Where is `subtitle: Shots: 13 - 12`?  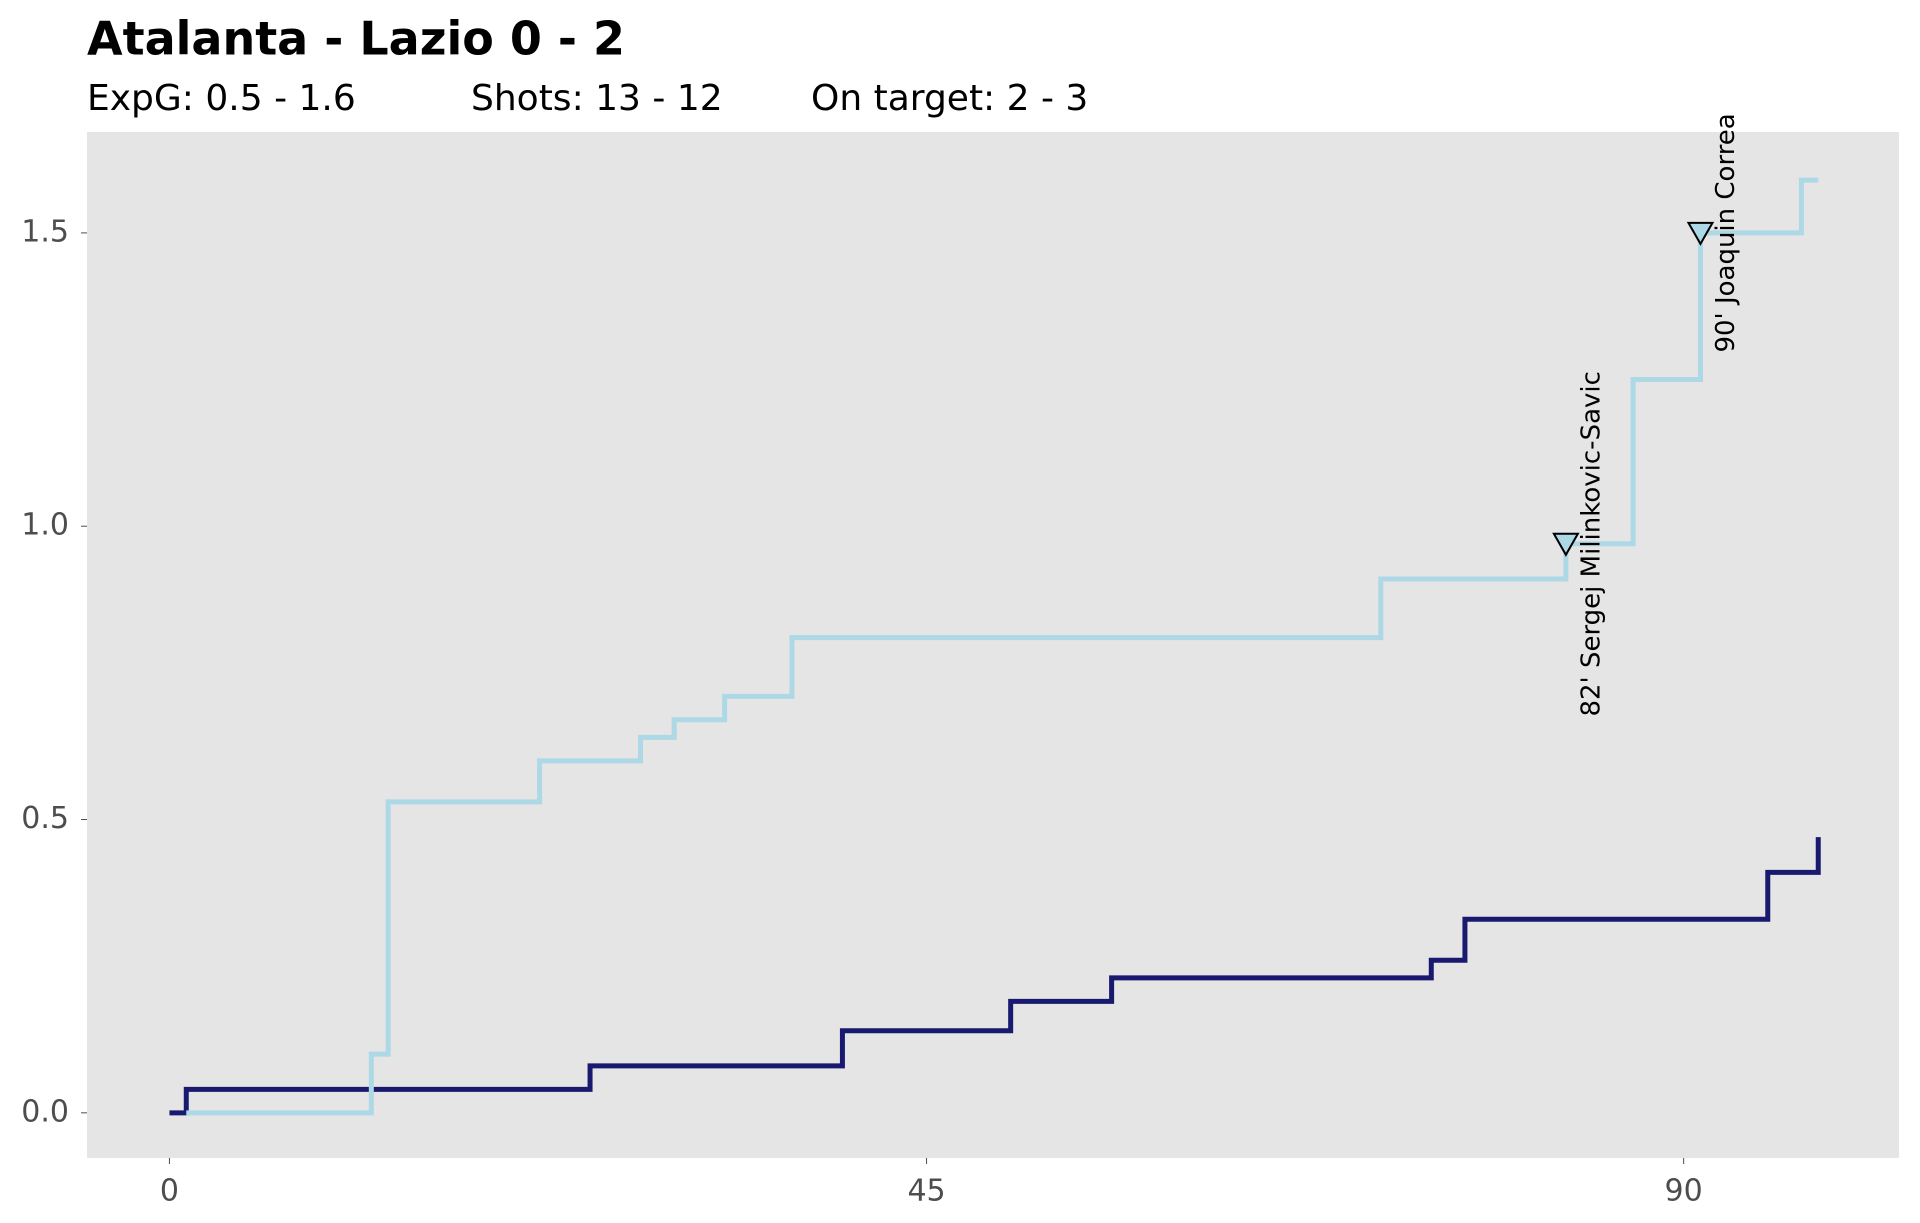
subtitle: Shots: 13 - 12 is located at coordinates (597, 98).